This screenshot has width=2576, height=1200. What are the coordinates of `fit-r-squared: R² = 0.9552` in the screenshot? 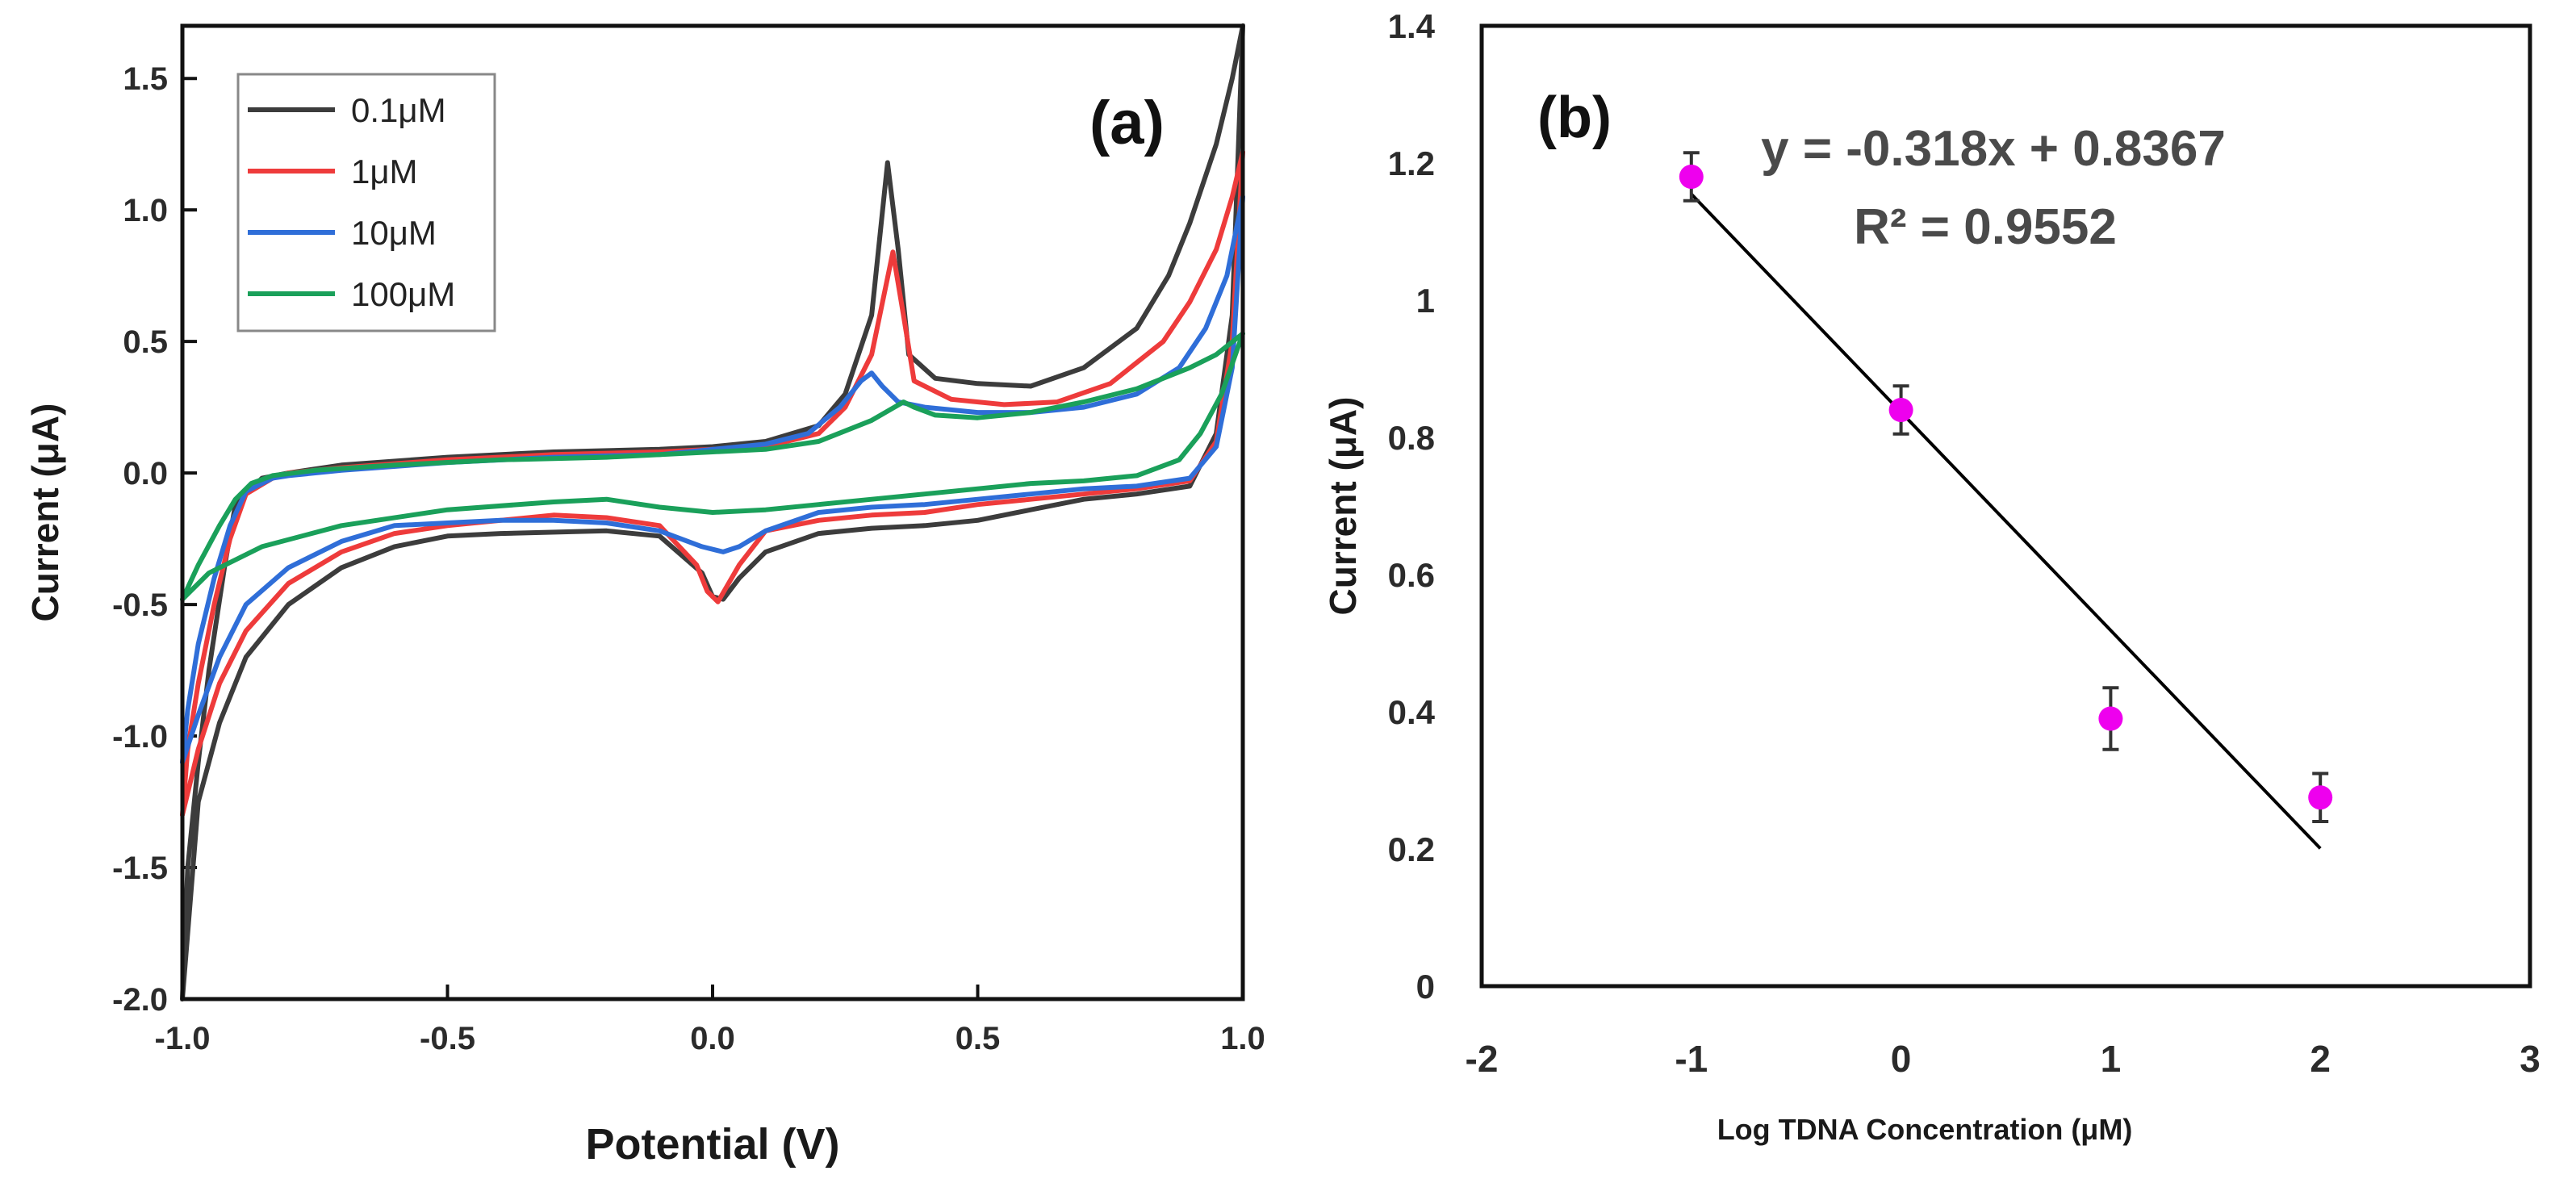 It's located at (1985, 227).